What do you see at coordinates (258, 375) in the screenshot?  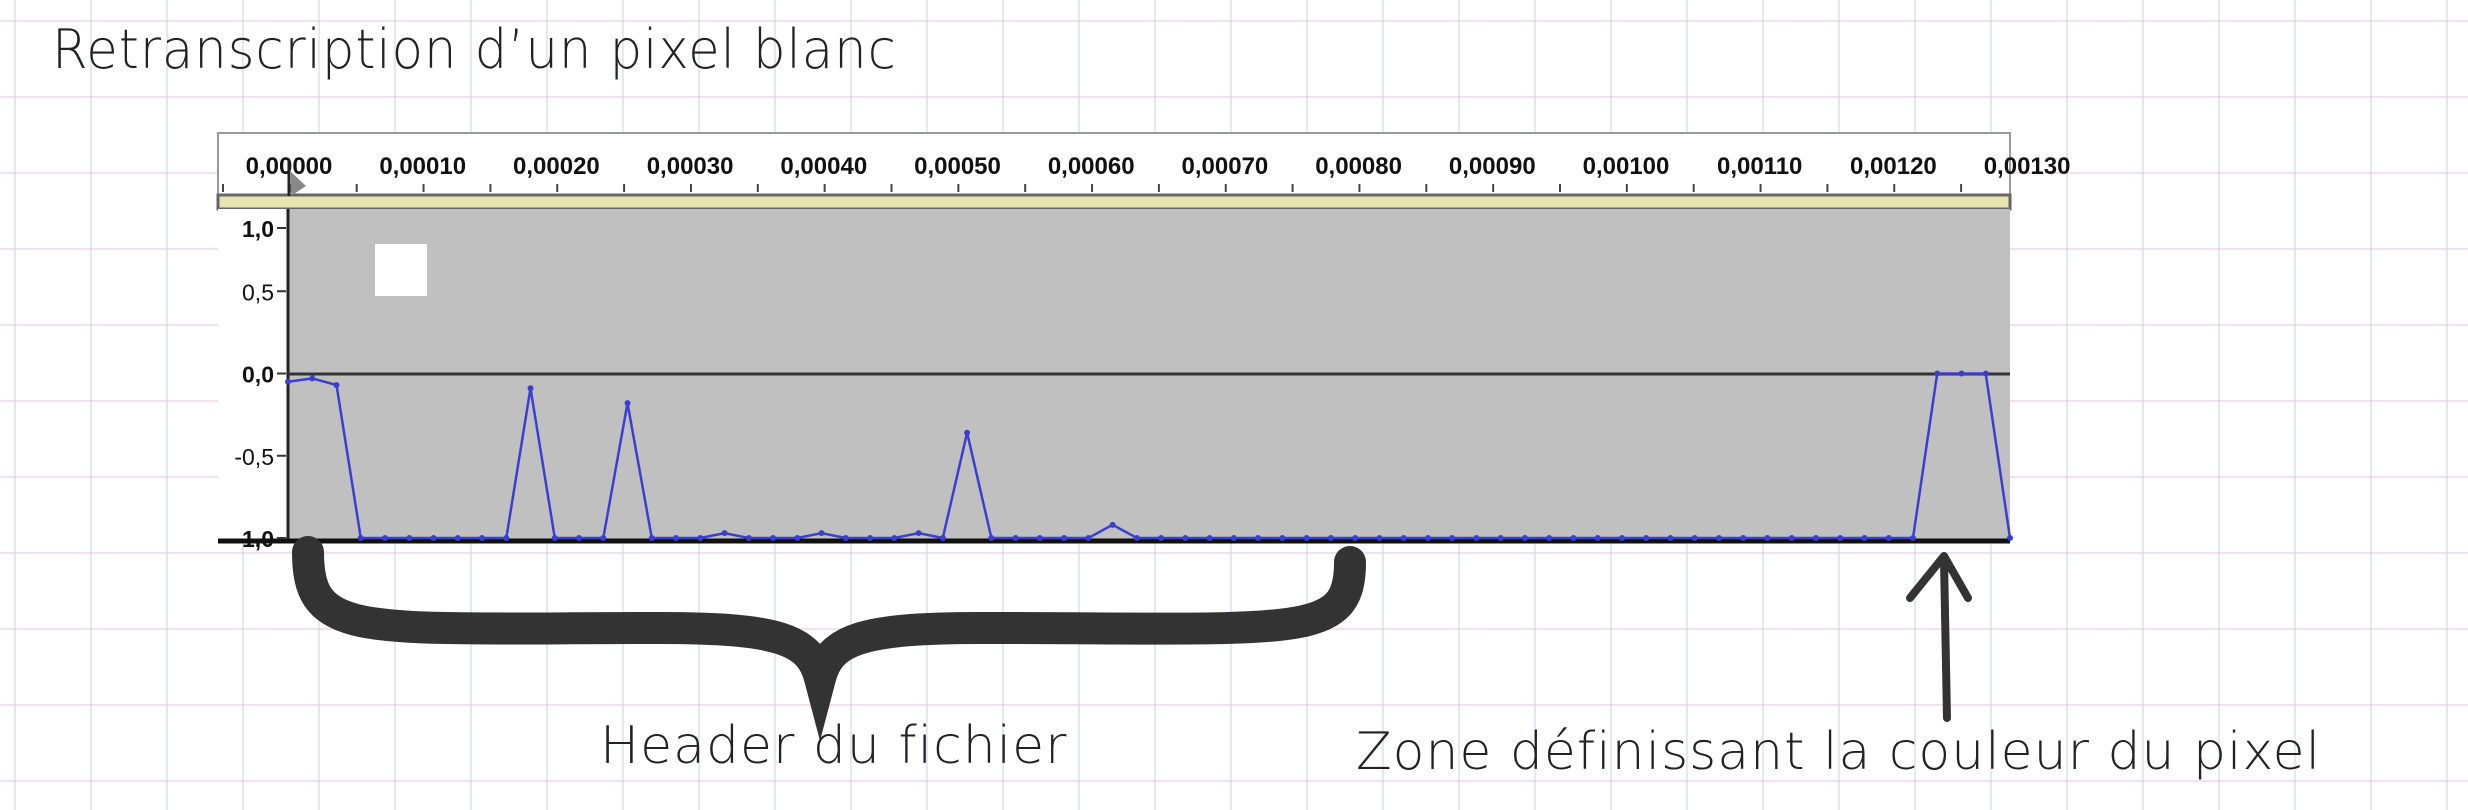 I see `y-tick-label: 0,0` at bounding box center [258, 375].